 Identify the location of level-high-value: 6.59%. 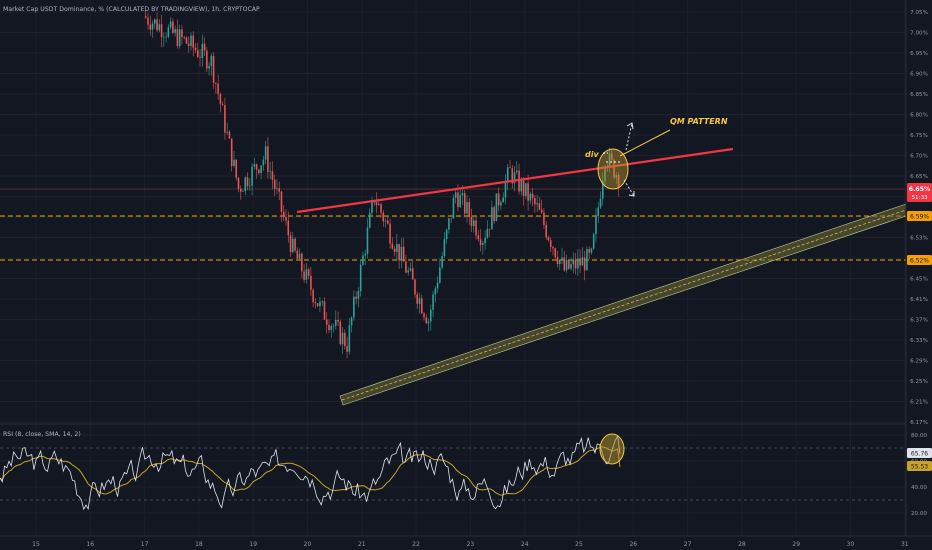
(919, 217).